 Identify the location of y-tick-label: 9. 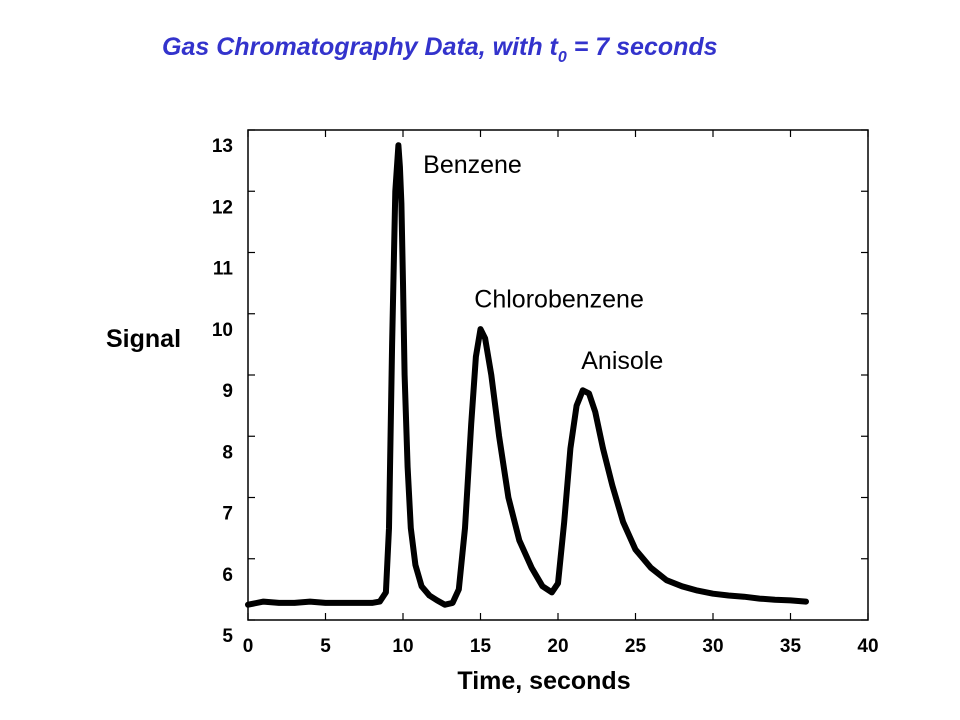
(227, 391).